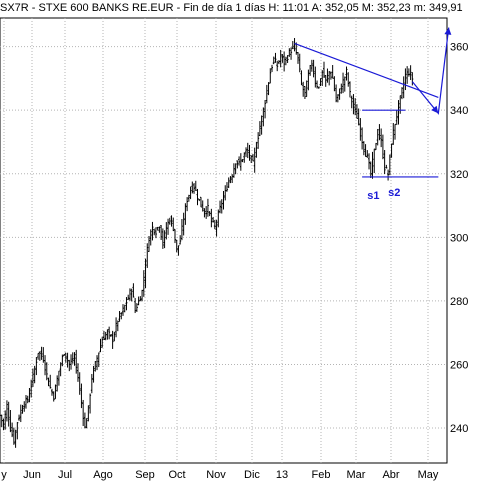 This screenshot has height=481, width=480. I want to click on y-axis: 240 260 280 300 320 340 360, so click(459, 238).